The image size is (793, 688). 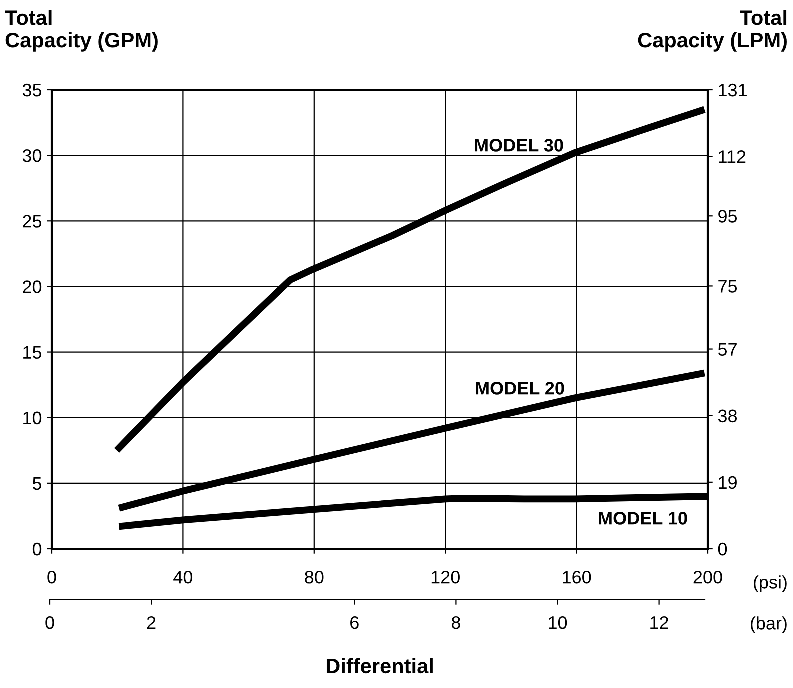 I want to click on x-tick-label: 80, so click(x=314, y=577).